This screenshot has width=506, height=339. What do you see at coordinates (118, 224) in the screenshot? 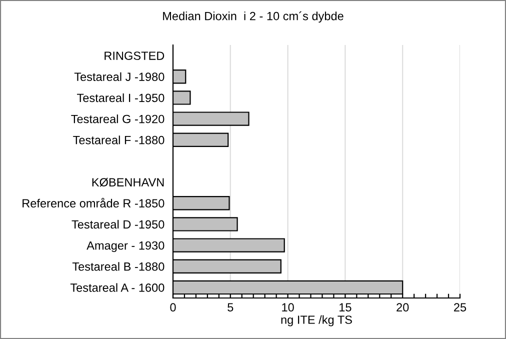
I see `y-tick-label: Testareal D -1950` at bounding box center [118, 224].